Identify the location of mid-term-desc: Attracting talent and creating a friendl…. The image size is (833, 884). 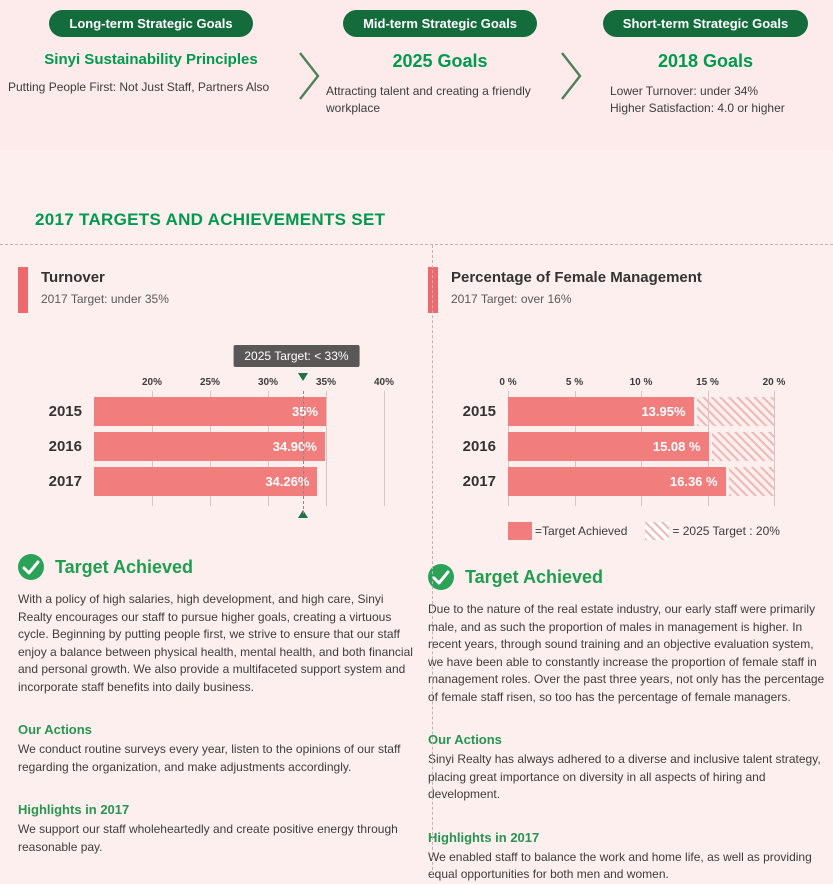
(436, 100).